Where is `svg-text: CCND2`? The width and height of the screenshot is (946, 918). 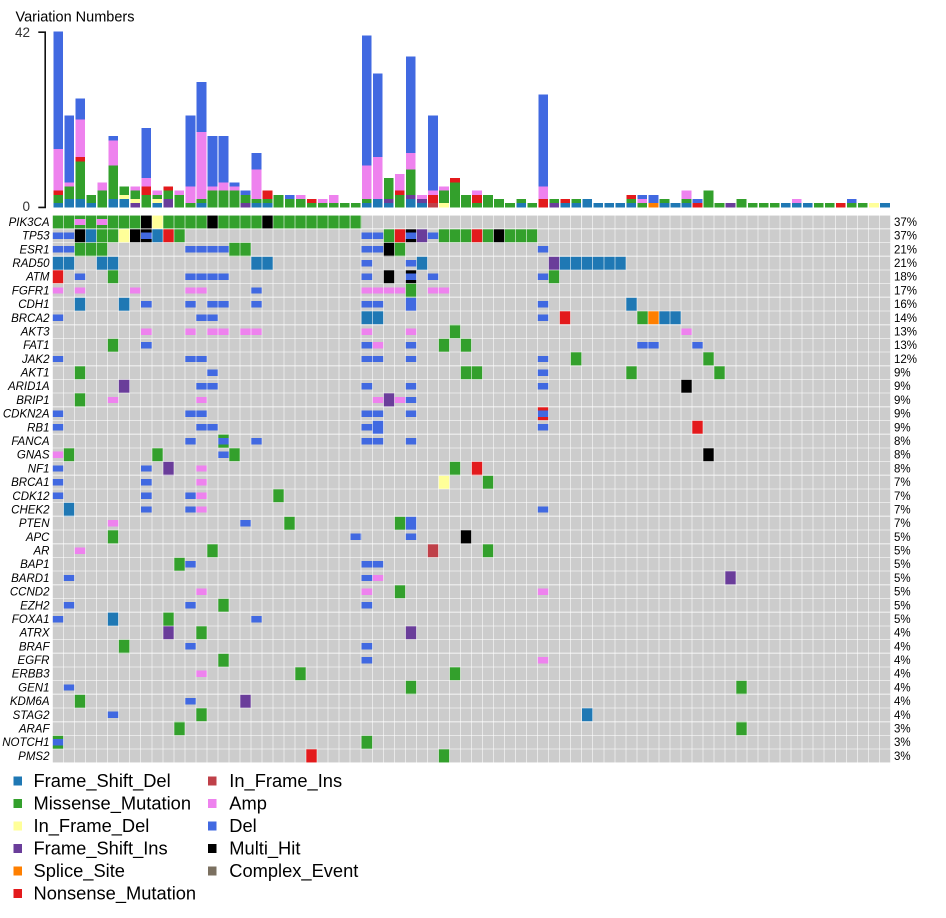
svg-text: CCND2 is located at coordinates (30, 593).